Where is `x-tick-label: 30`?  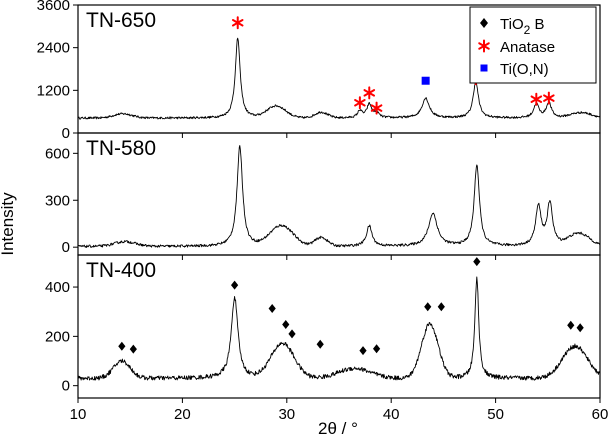
x-tick-label: 30 is located at coordinates (286, 414).